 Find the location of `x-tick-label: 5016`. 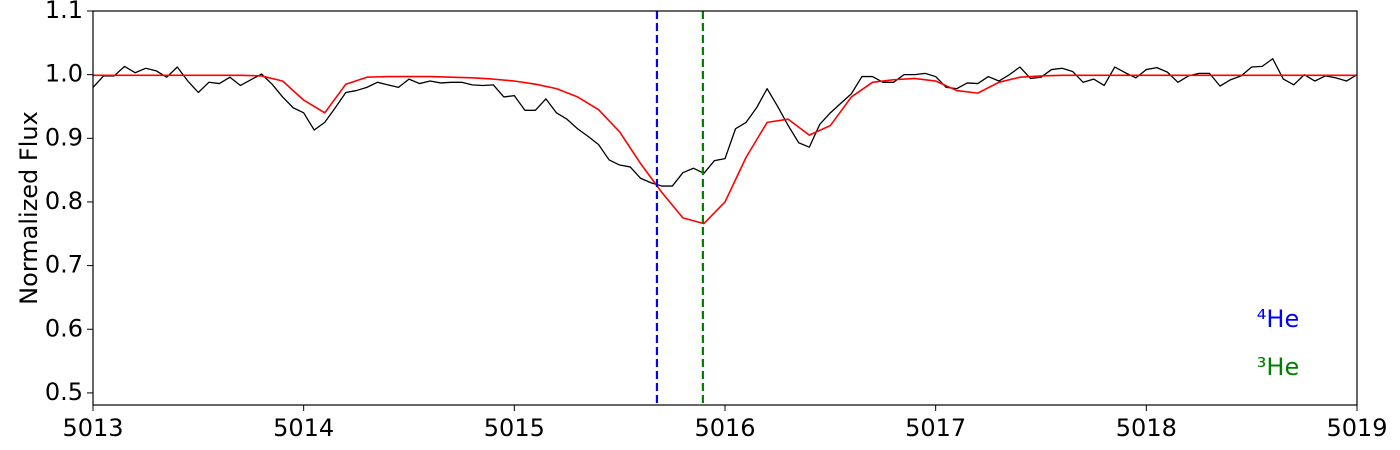

x-tick-label: 5016 is located at coordinates (724, 428).